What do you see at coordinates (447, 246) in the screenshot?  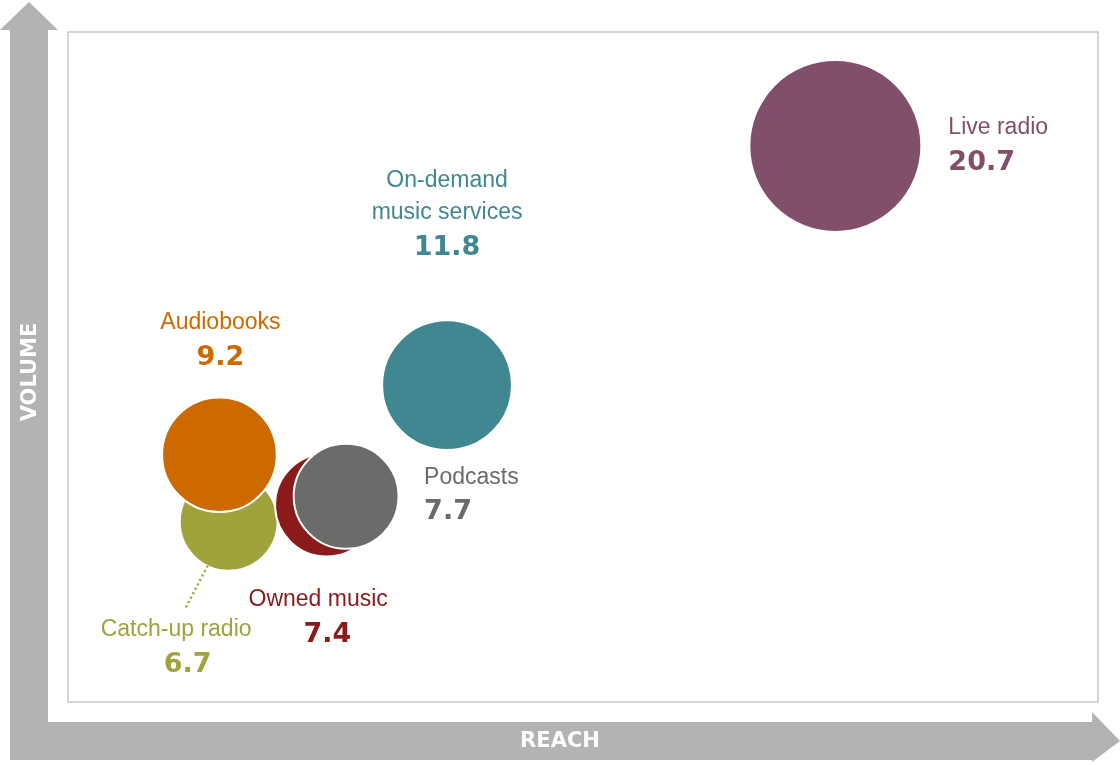 I see `data-label: 11.8` at bounding box center [447, 246].